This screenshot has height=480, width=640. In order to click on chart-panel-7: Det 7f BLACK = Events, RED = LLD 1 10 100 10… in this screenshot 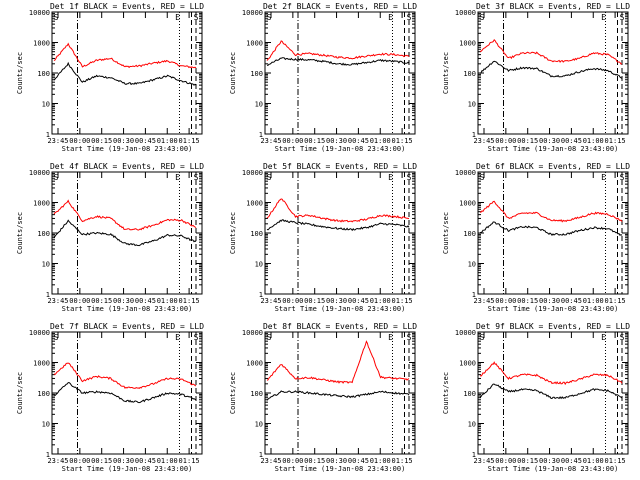, I will do `click(110, 397)`.